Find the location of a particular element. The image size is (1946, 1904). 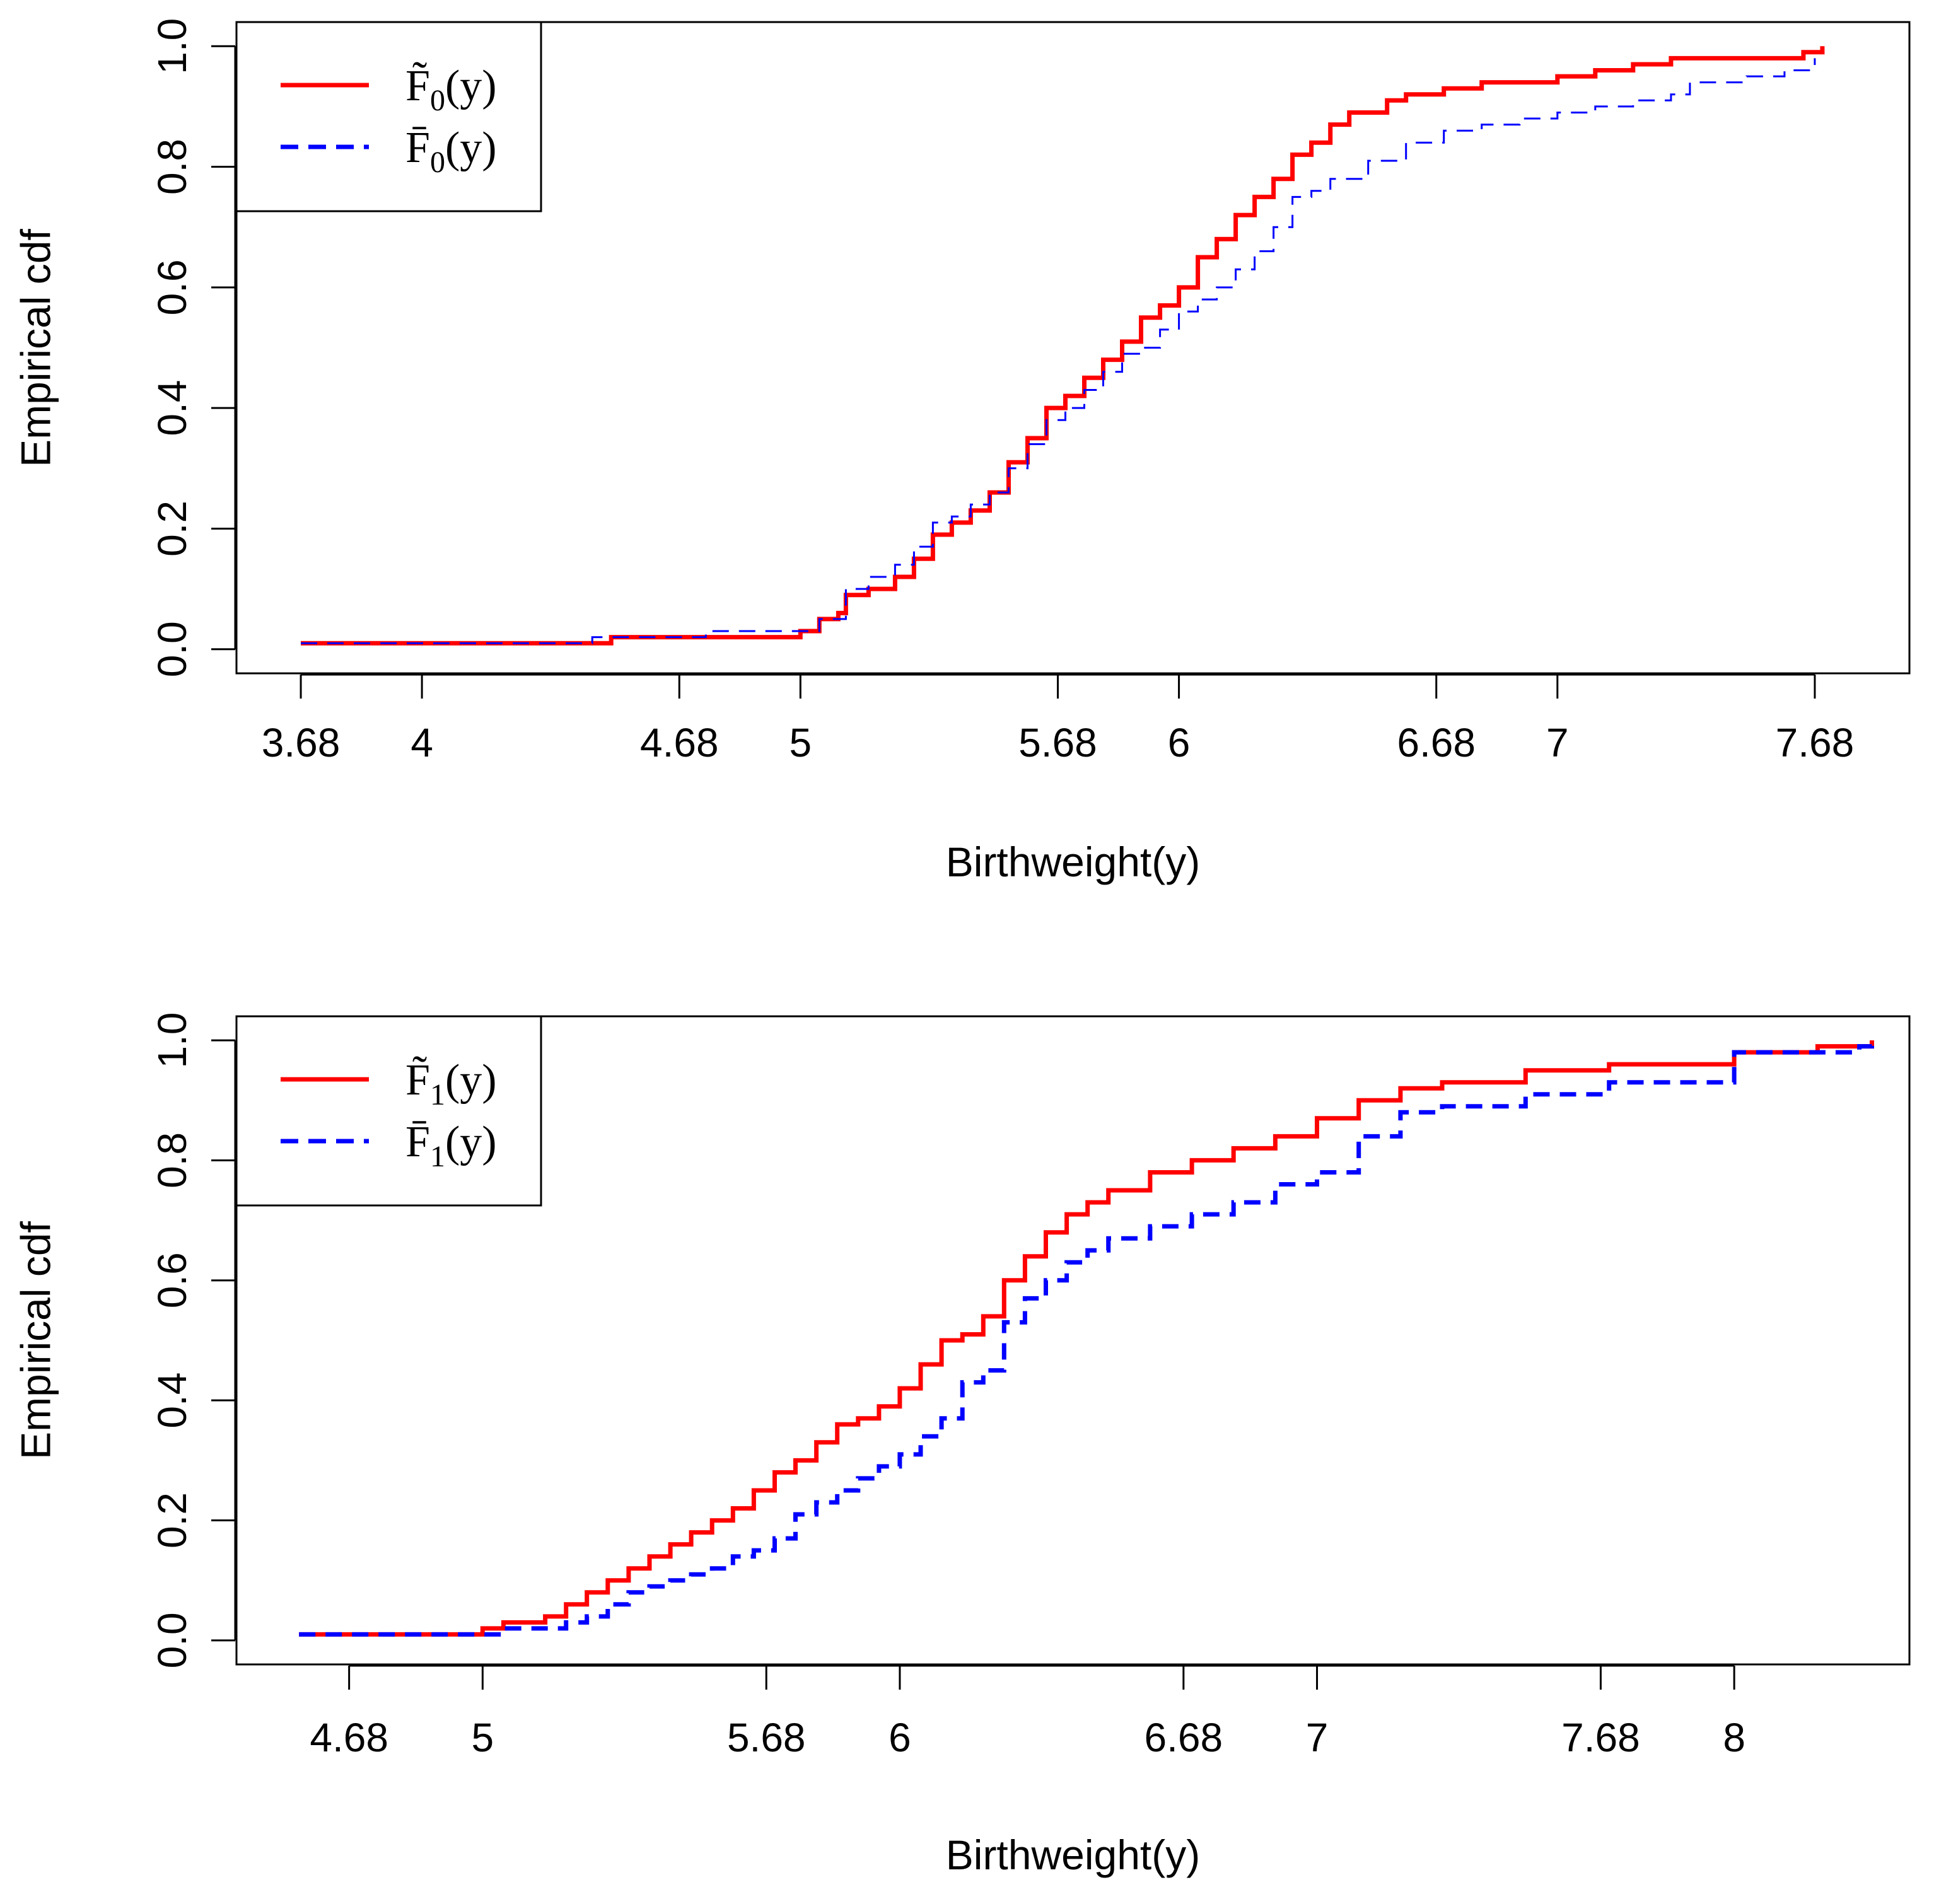

legend-label: F̃1(y) is located at coordinates (451, 1084).